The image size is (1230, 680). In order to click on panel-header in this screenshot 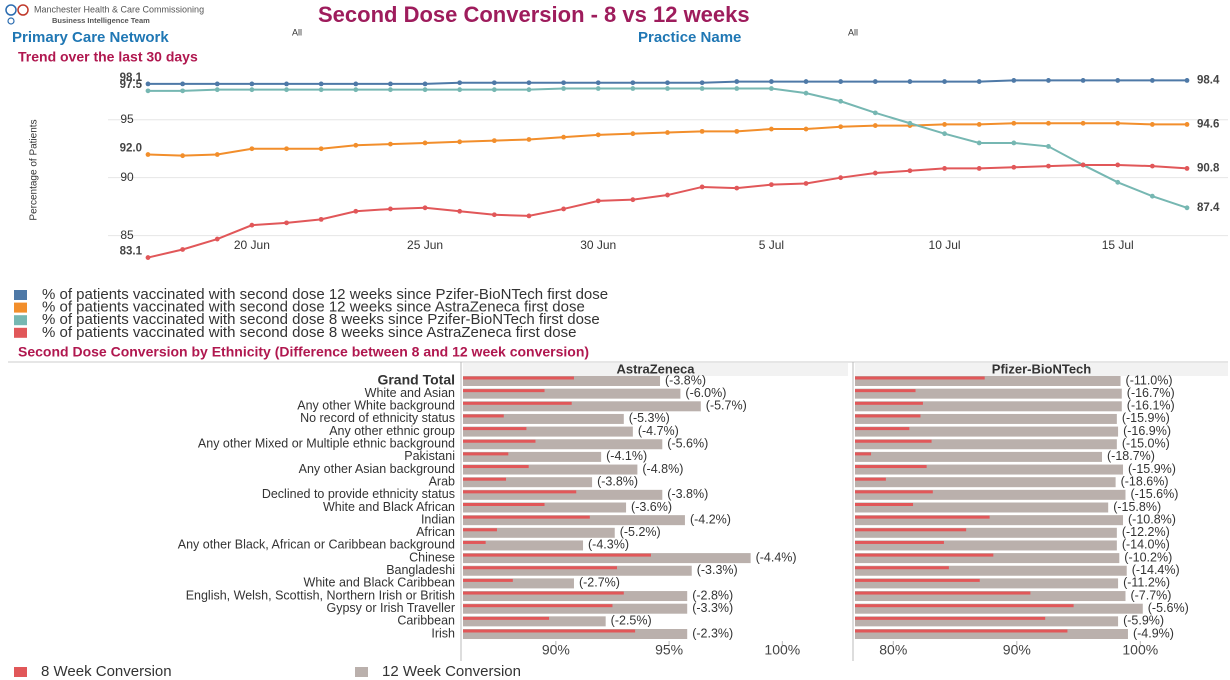, I will do `click(655, 369)`.